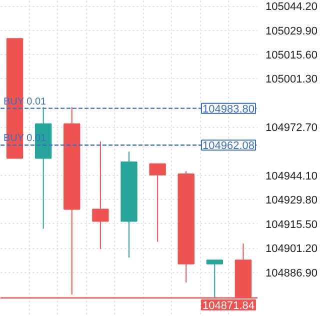 Image resolution: width=320 pixels, height=320 pixels. I want to click on y-tick-label: 104944.10, so click(292, 176).